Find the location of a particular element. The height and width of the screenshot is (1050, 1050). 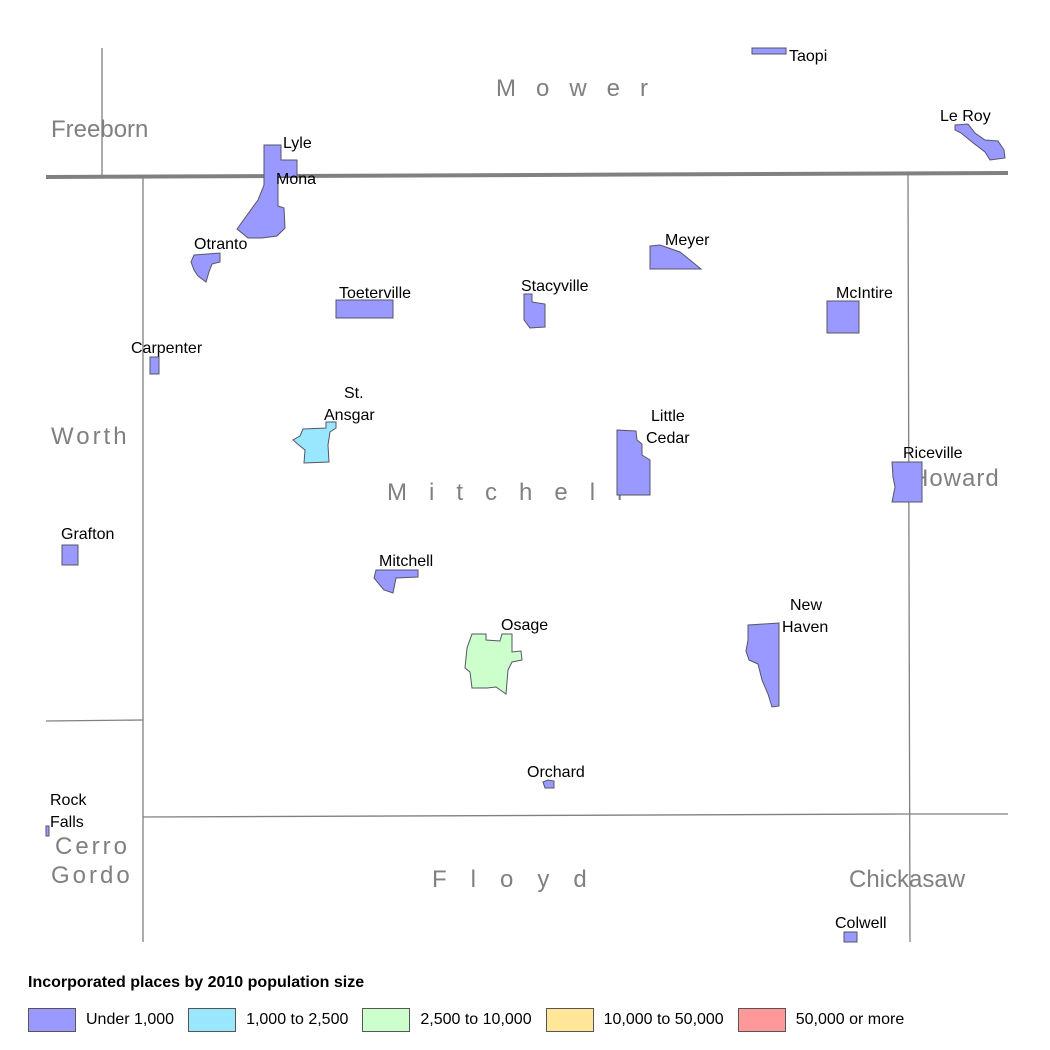

place-label-st: St. is located at coordinates (354, 393).